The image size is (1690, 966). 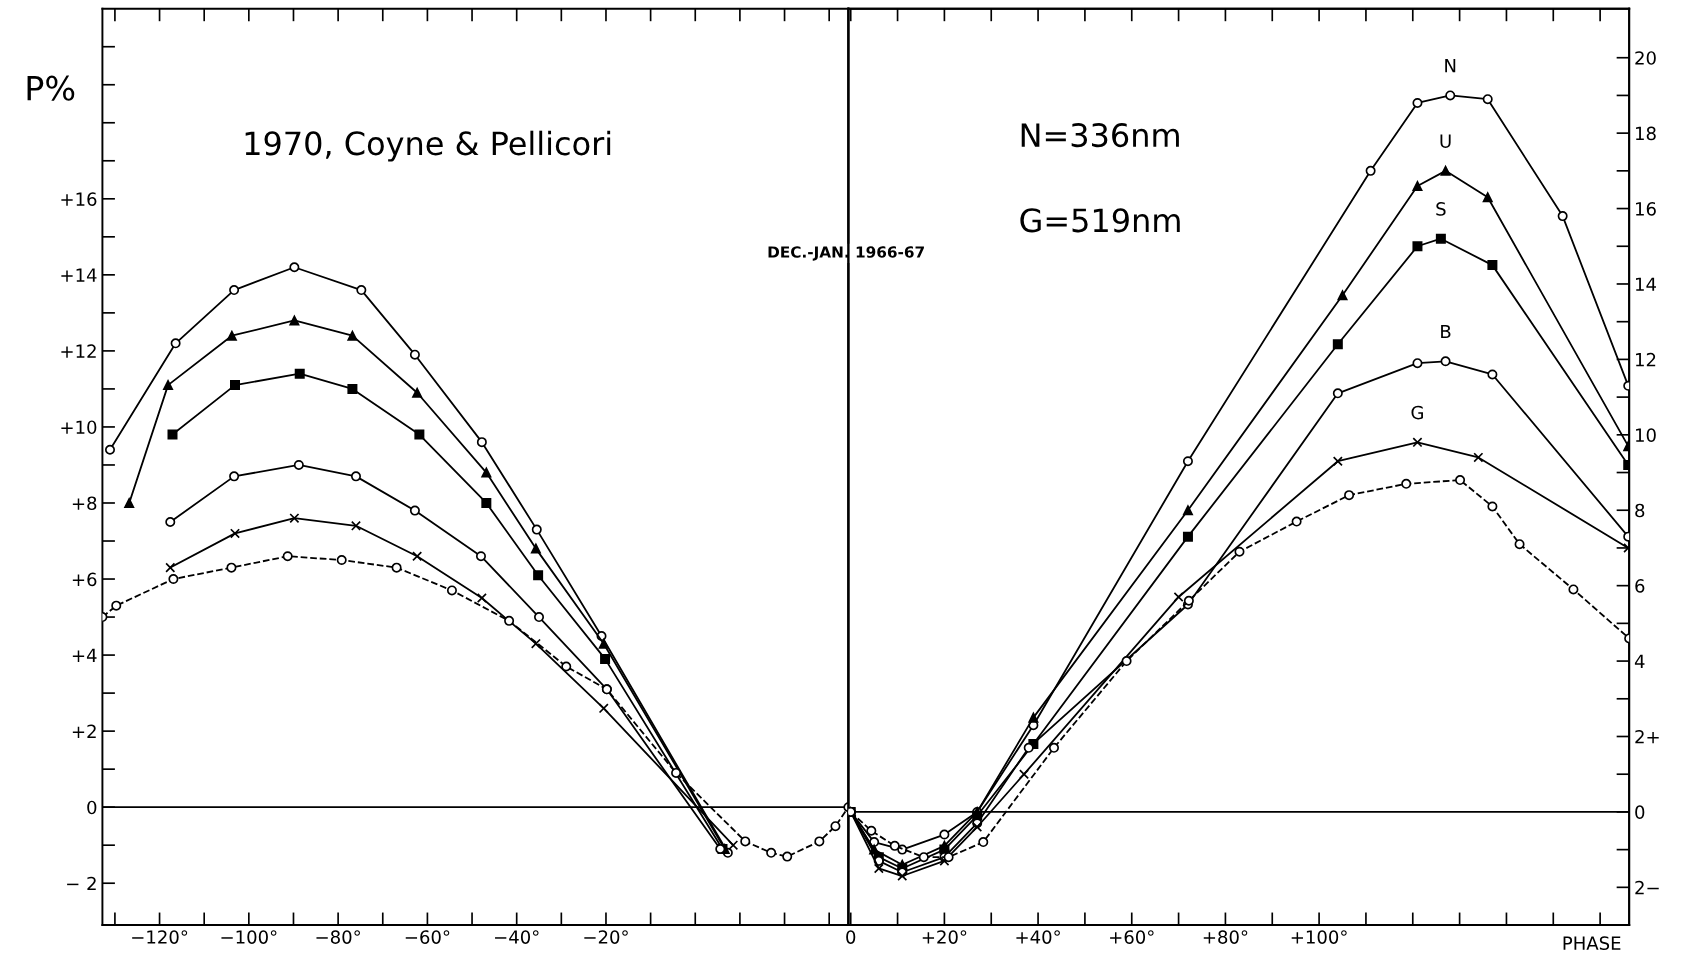 I want to click on x-tick-label: +20°, so click(x=944, y=937).